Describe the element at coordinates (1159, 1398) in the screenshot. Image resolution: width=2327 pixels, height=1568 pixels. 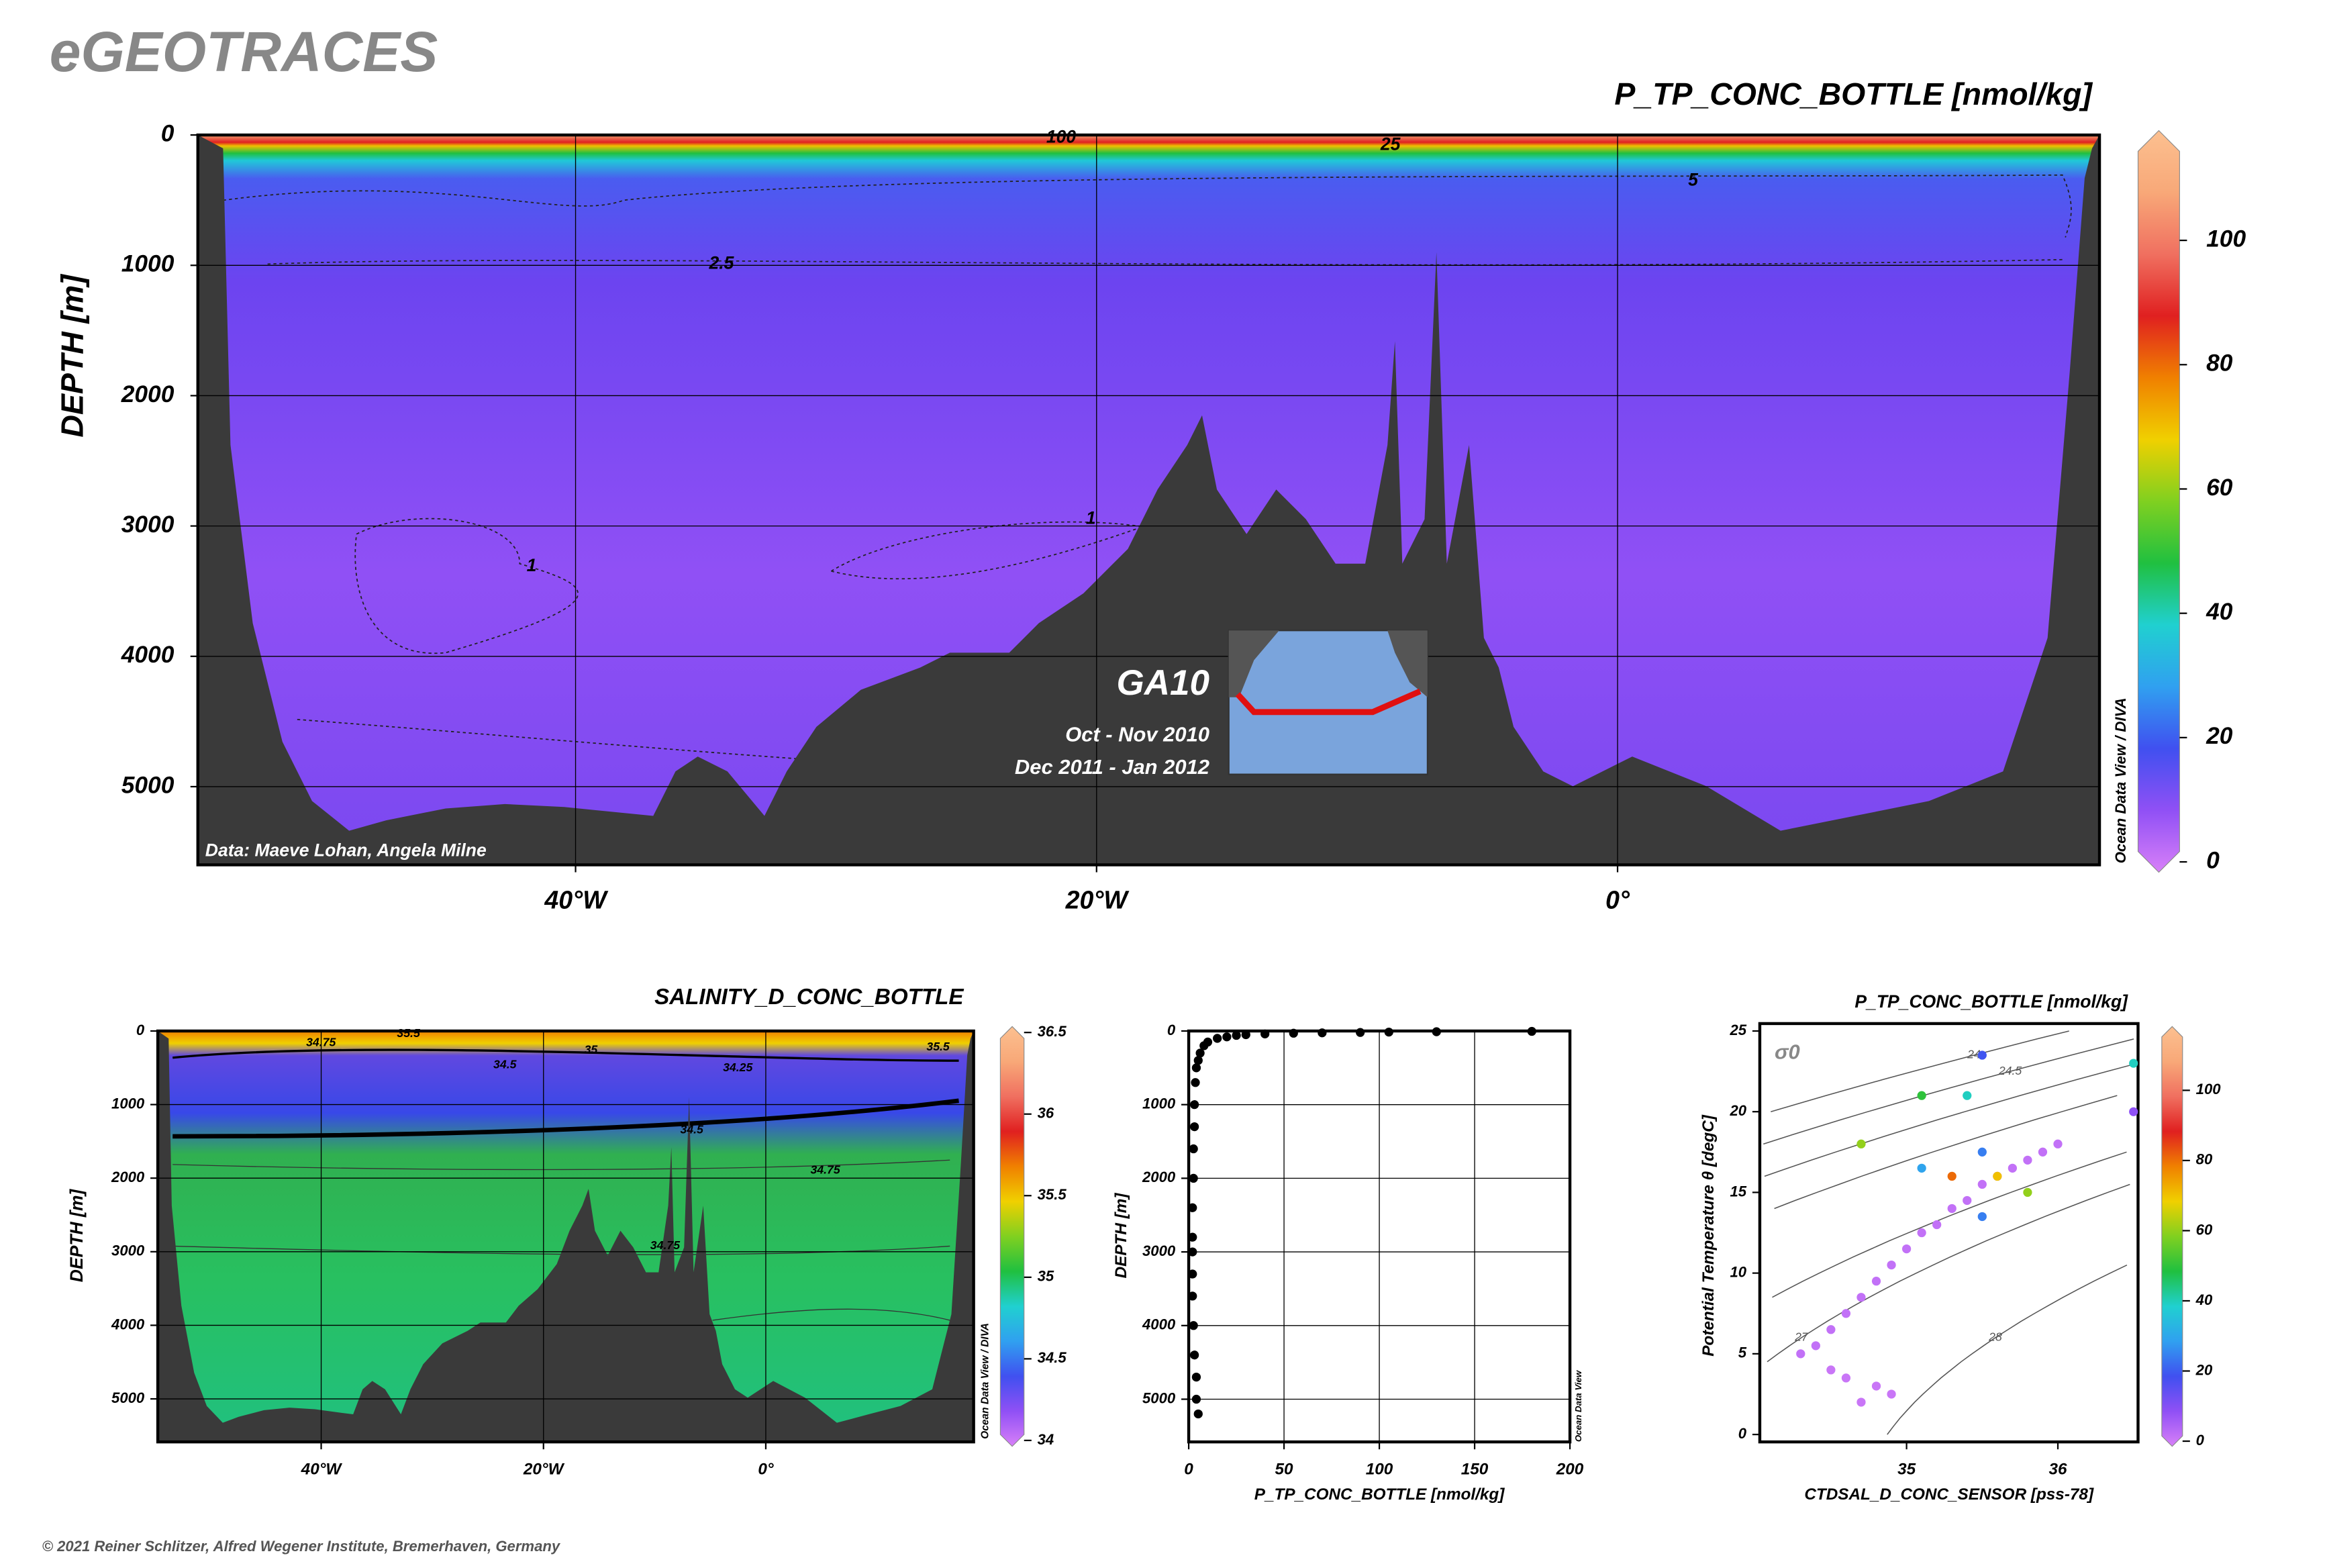
I see `y-tick-label: 5000` at that location.